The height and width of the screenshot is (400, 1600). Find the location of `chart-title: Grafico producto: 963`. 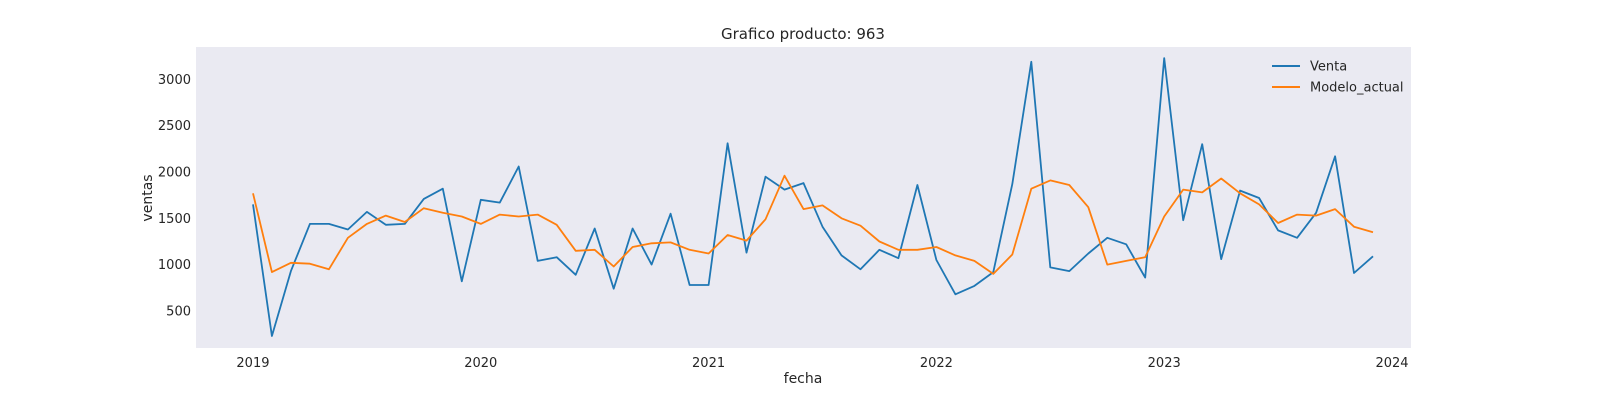

chart-title: Grafico producto: 963 is located at coordinates (803, 34).